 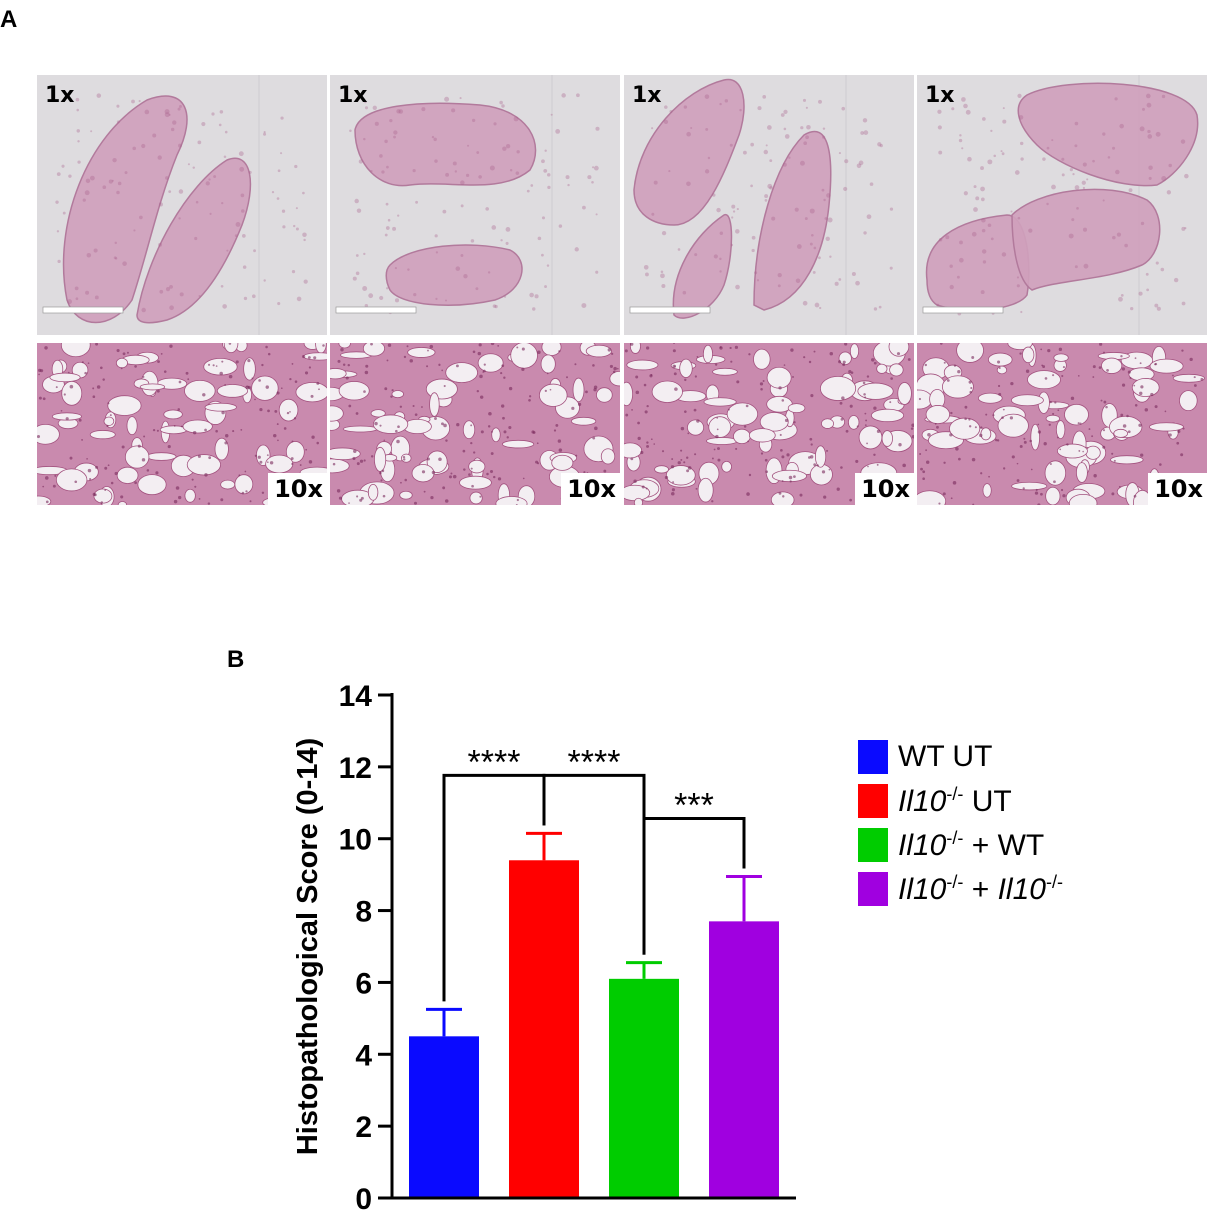 What do you see at coordinates (308, 946) in the screenshot?
I see `y-axis-label: Histopathological Score (0-14)` at bounding box center [308, 946].